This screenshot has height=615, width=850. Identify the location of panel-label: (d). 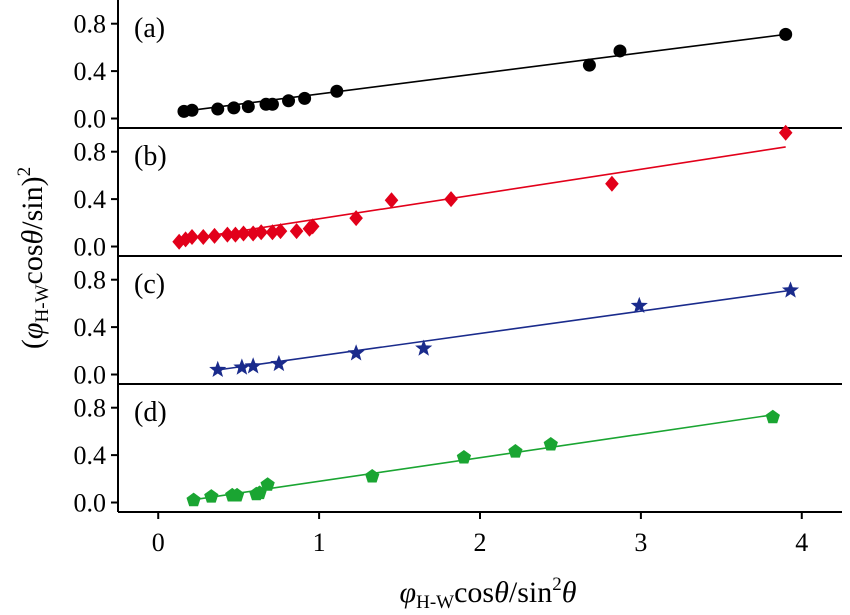
(150, 412).